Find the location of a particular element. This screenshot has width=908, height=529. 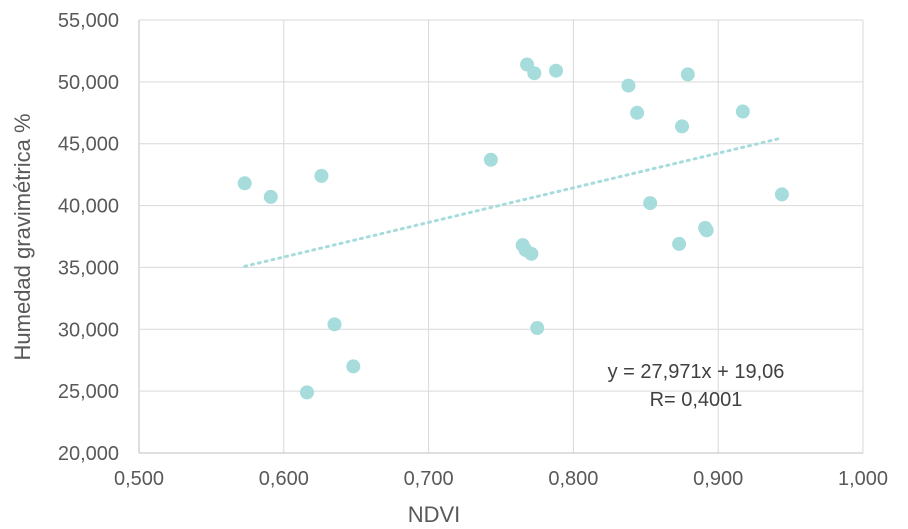

y-tick-label: 30,000 is located at coordinates (88, 330).